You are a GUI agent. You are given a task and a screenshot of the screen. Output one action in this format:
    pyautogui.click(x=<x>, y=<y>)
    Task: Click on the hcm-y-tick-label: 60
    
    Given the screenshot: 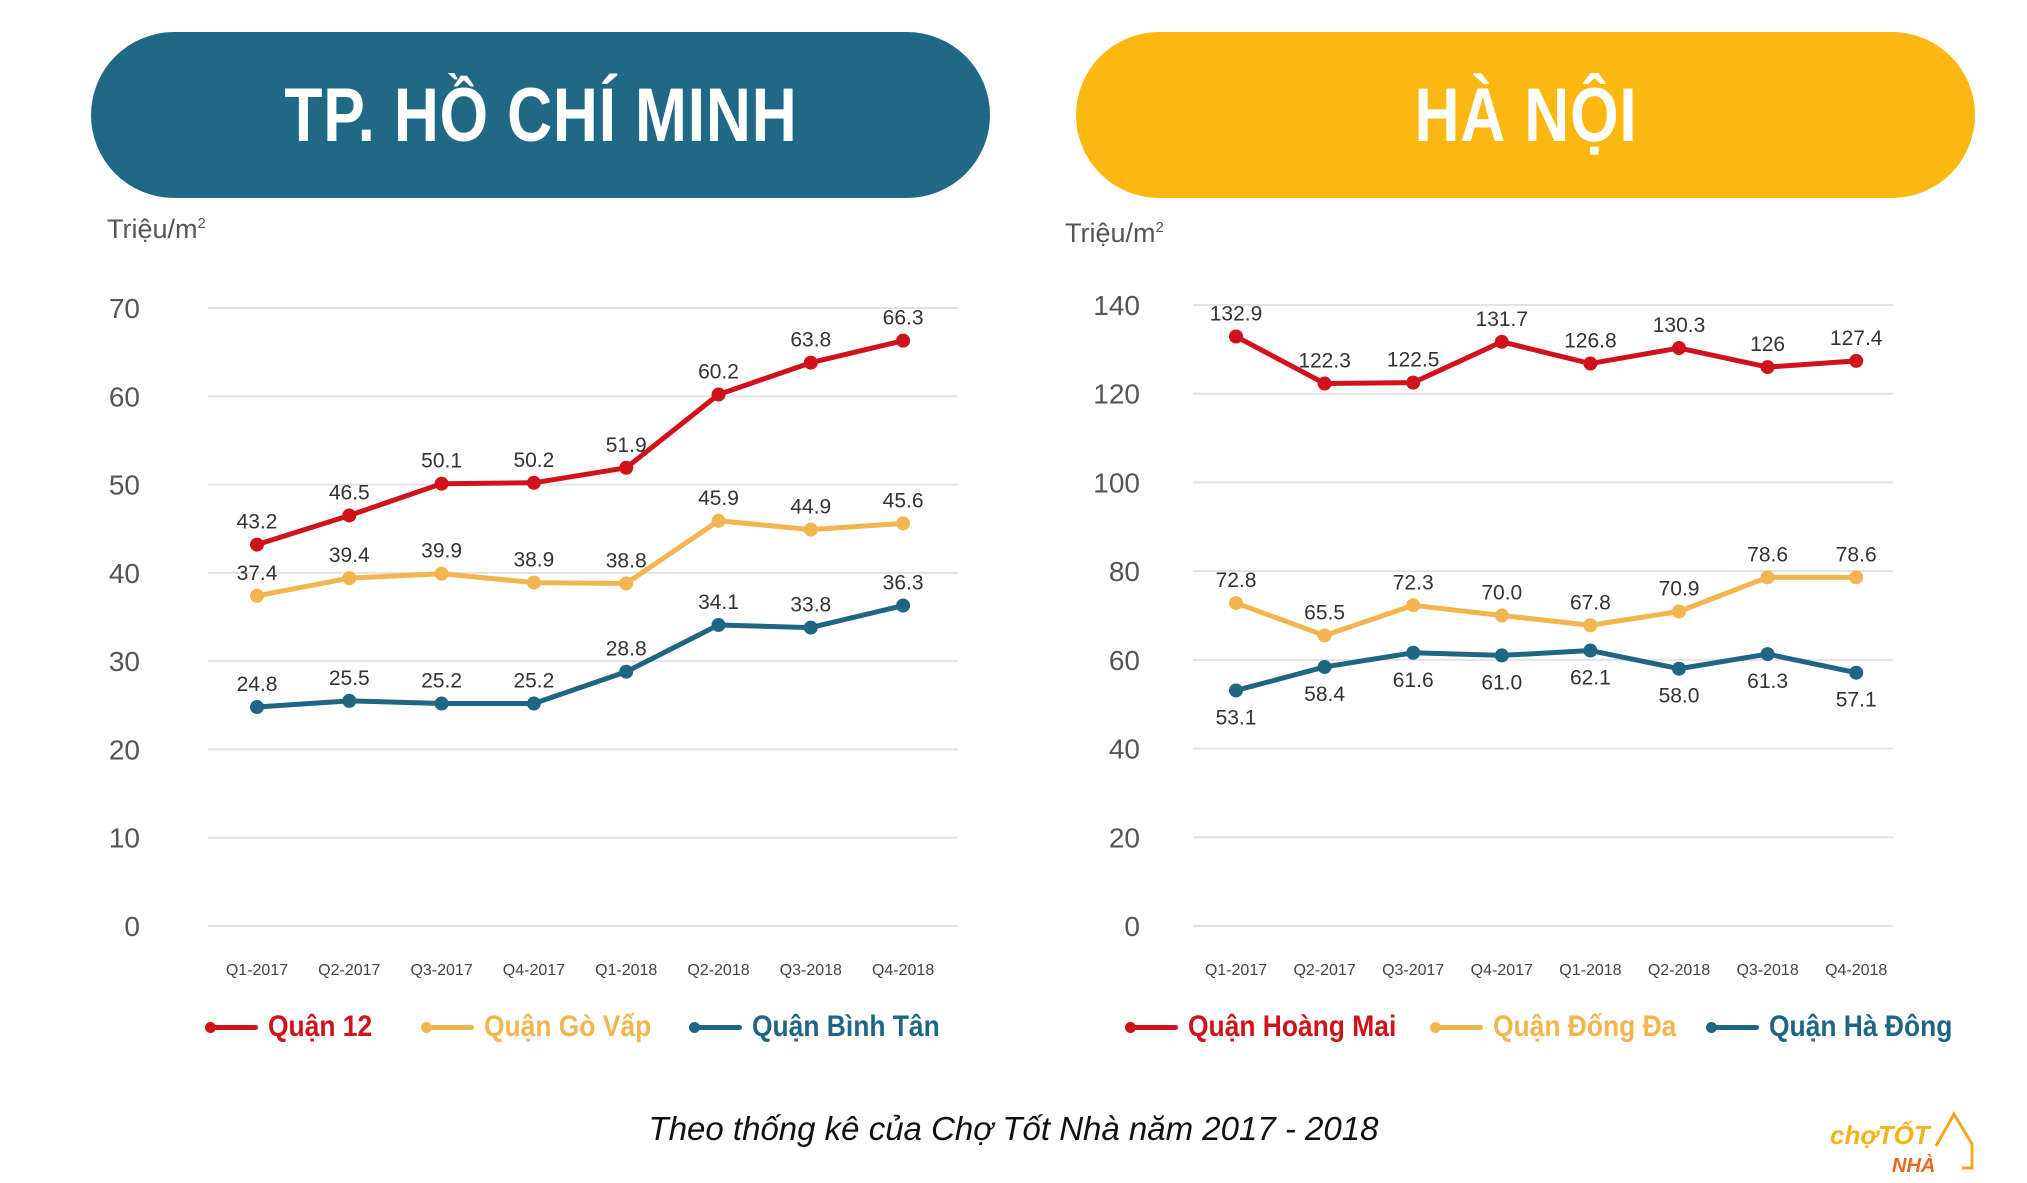 What is the action you would take?
    pyautogui.click(x=124, y=396)
    